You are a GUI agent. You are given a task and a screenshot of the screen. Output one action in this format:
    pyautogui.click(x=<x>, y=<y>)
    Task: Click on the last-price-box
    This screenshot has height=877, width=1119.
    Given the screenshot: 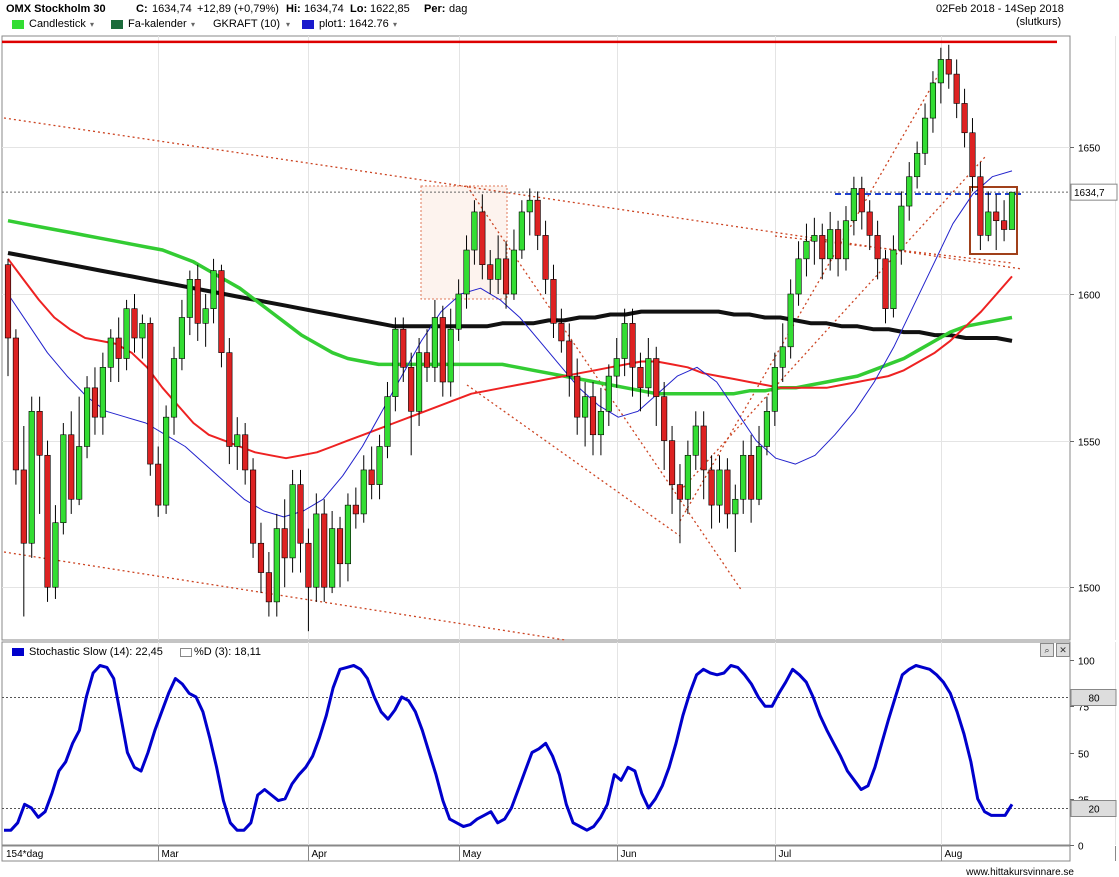 What is the action you would take?
    pyautogui.click(x=1094, y=192)
    